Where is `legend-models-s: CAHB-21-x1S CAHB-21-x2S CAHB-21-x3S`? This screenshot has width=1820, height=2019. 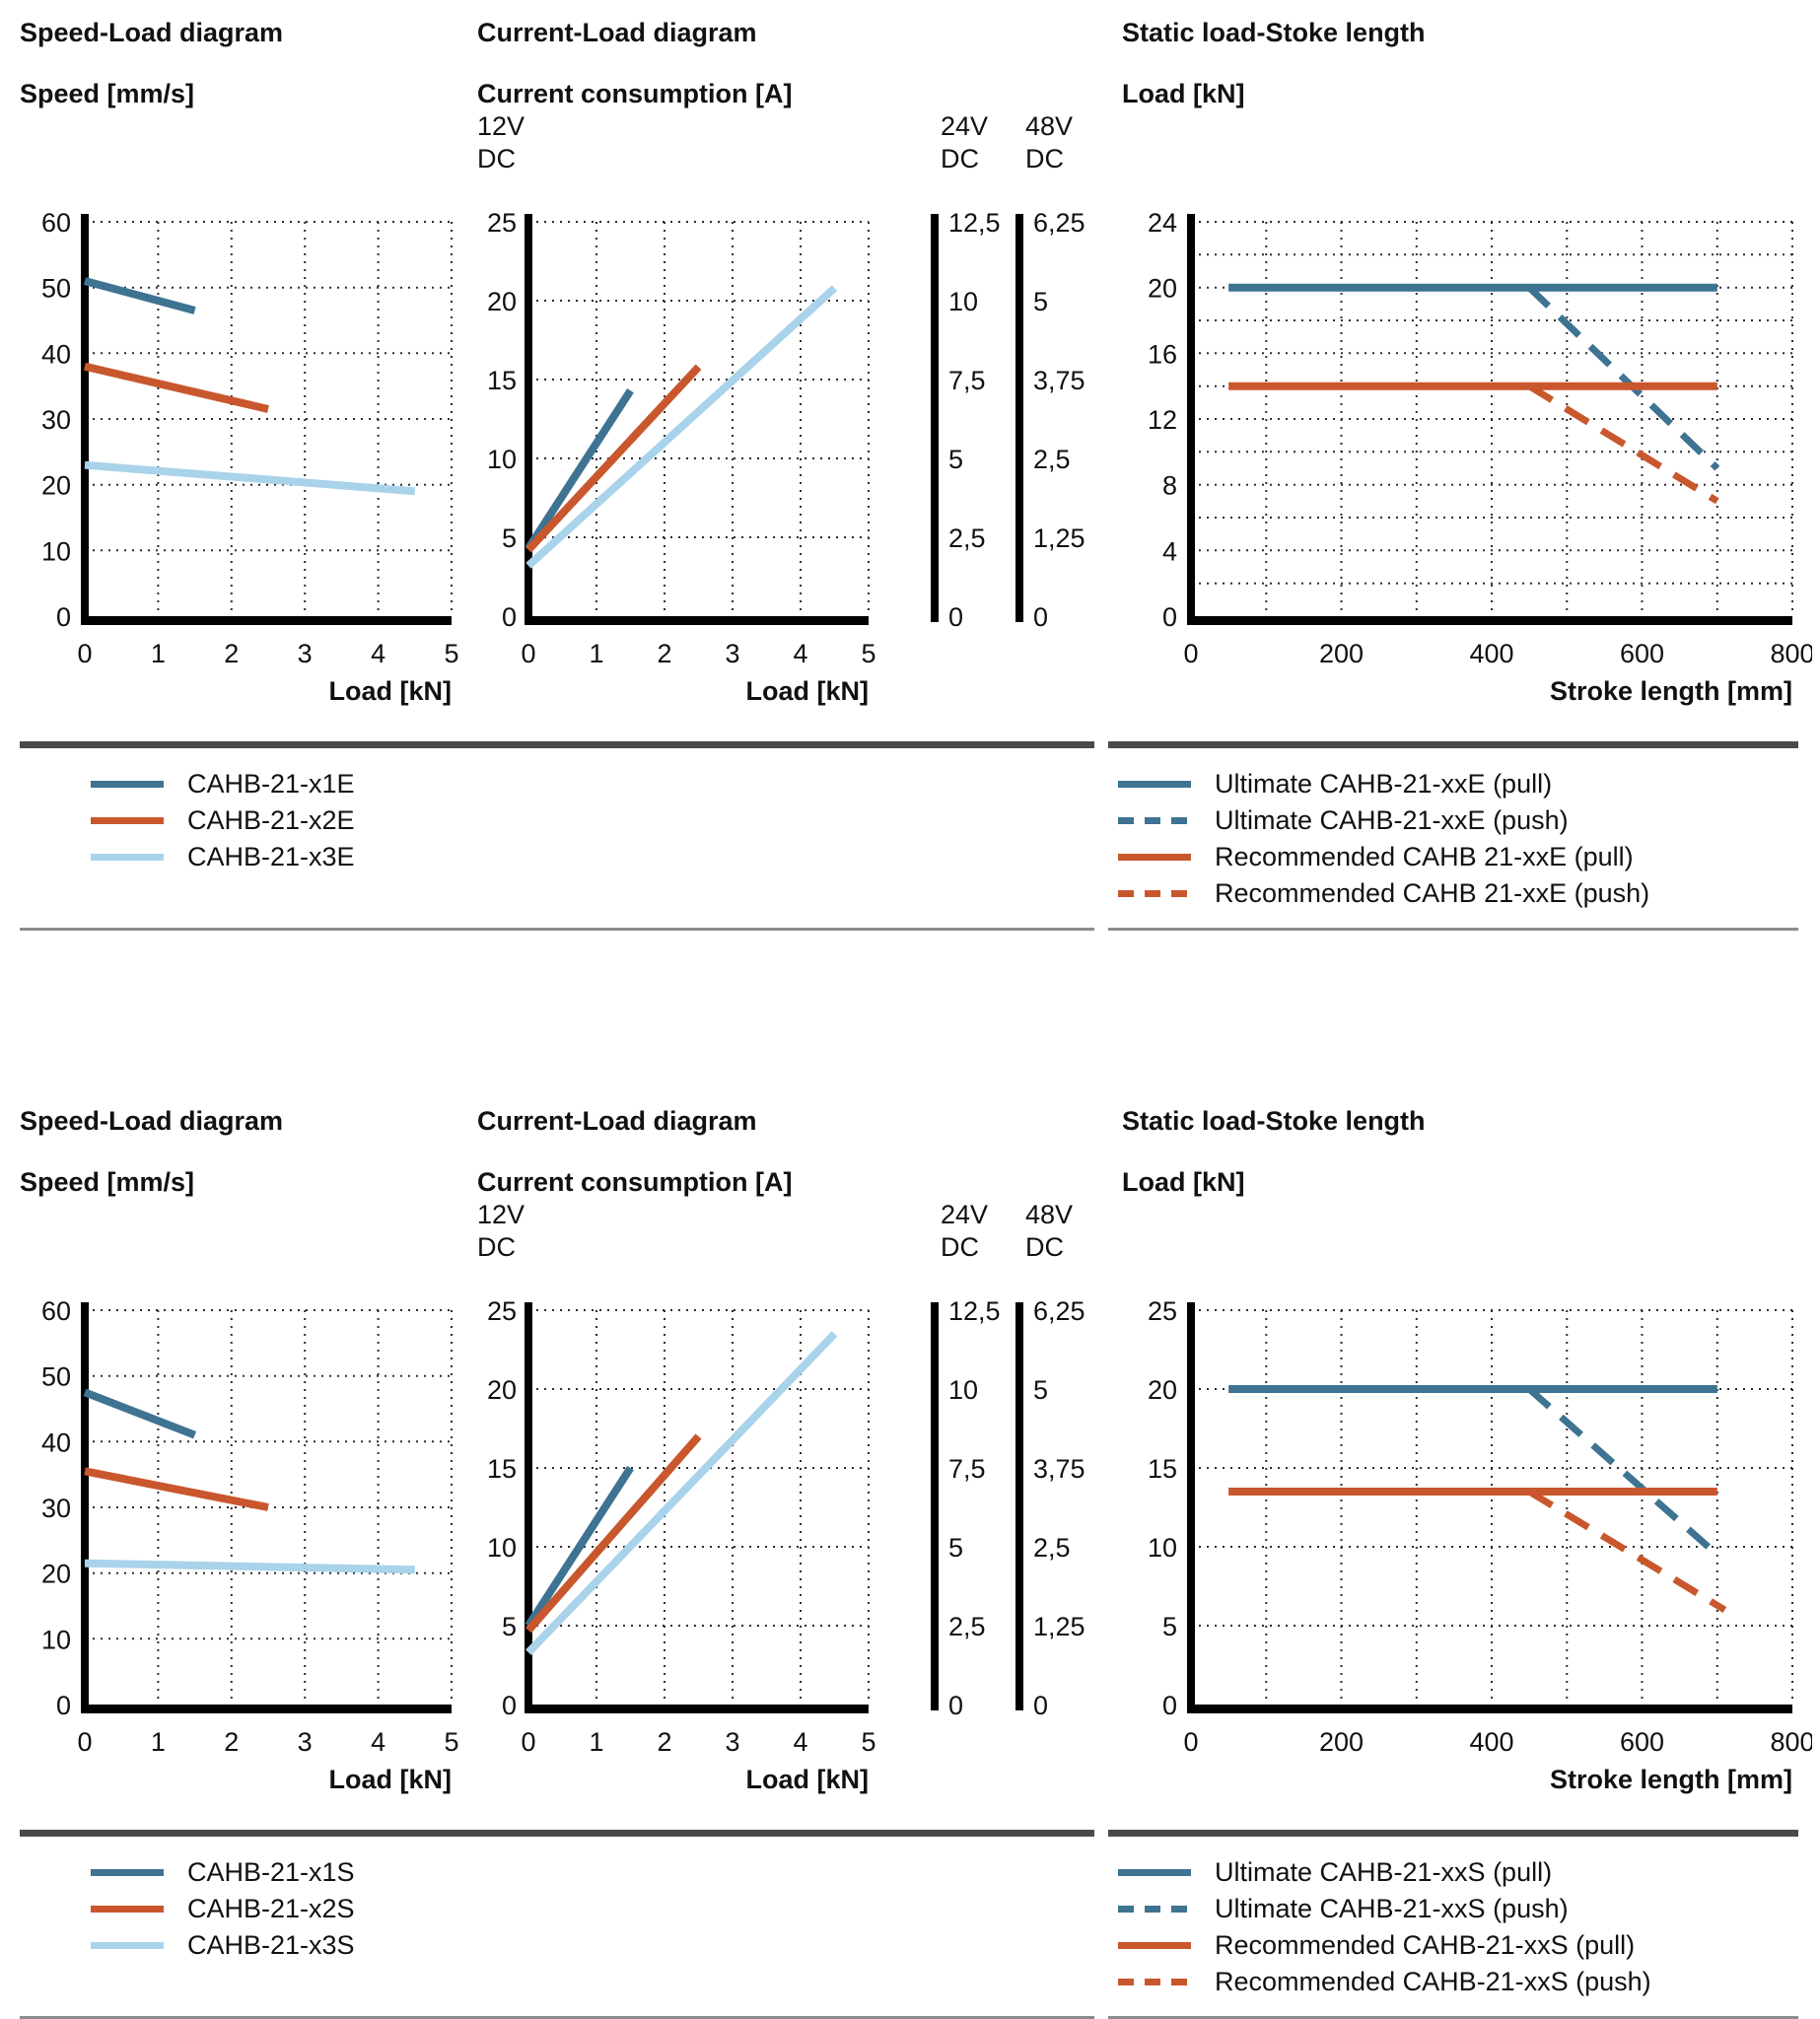
legend-models-s: CAHB-21-x1S CAHB-21-x2S CAHB-21-x3S is located at coordinates (557, 1924).